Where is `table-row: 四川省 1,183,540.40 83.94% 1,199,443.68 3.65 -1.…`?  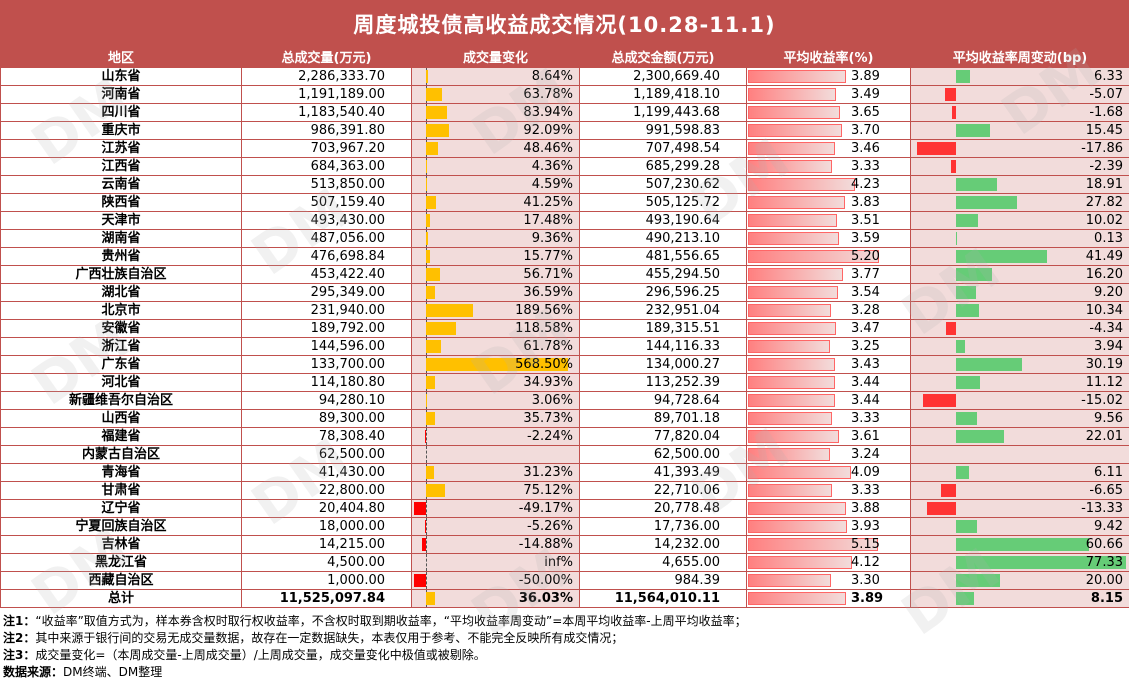
table-row: 四川省 1,183,540.40 83.94% 1,199,443.68 3.65 -1.… is located at coordinates (564, 112).